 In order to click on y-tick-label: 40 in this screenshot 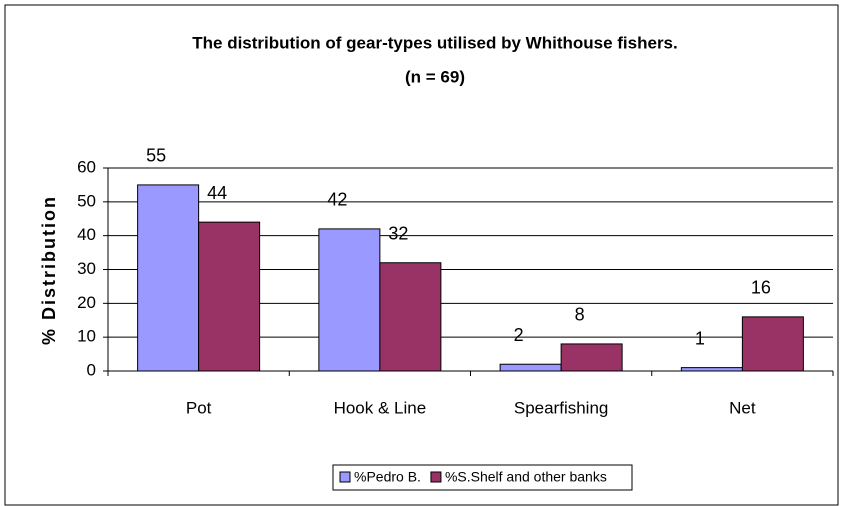, I will do `click(86, 234)`.